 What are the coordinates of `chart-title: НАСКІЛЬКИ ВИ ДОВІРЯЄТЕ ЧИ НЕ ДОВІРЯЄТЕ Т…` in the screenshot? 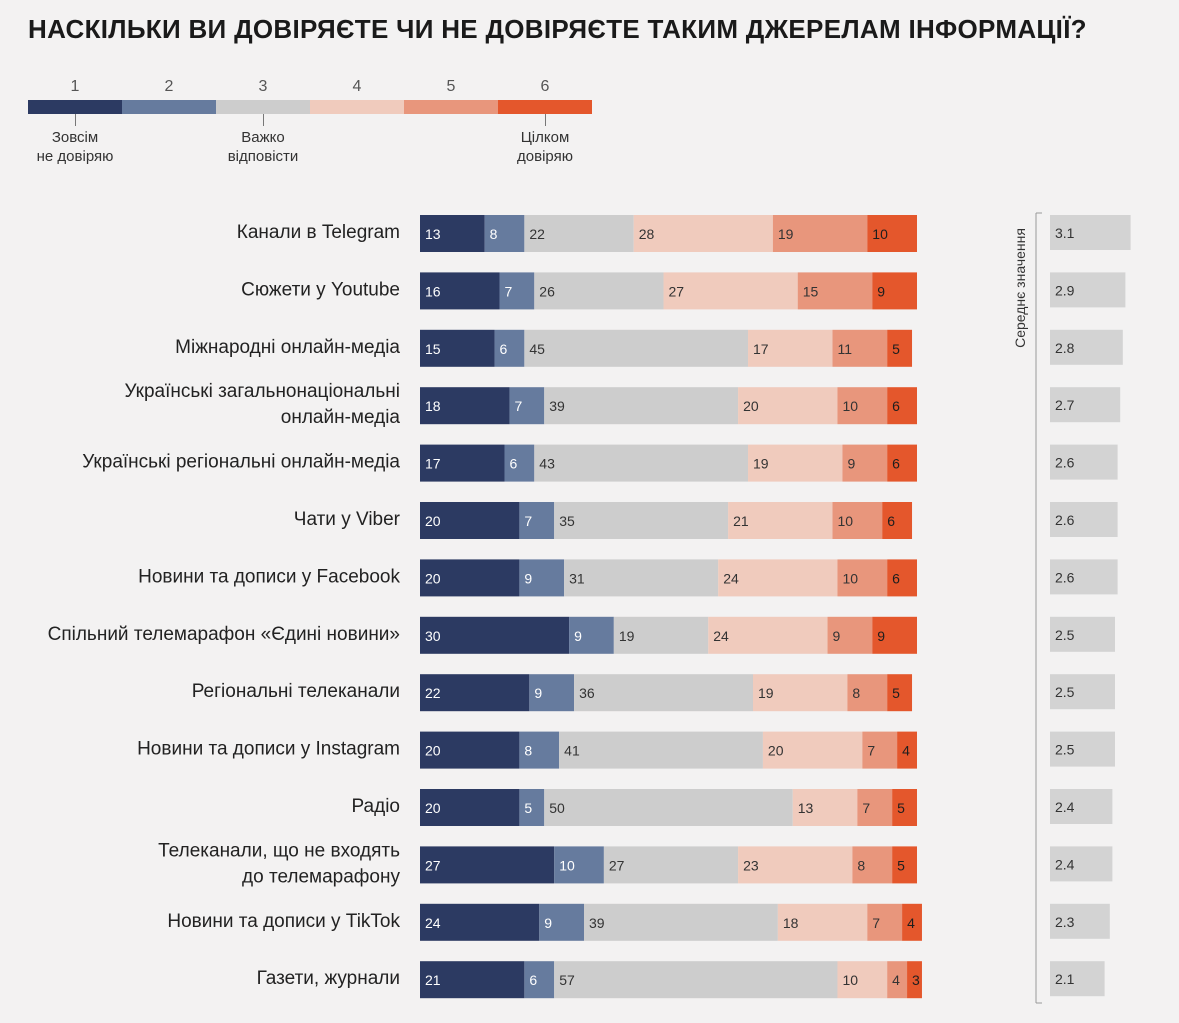 It's located at (557, 29).